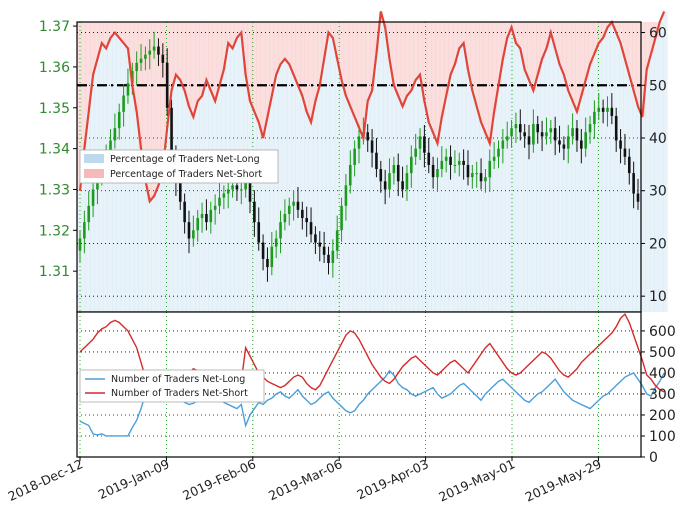  I want to click on bottom-legend-box, so click(172, 386).